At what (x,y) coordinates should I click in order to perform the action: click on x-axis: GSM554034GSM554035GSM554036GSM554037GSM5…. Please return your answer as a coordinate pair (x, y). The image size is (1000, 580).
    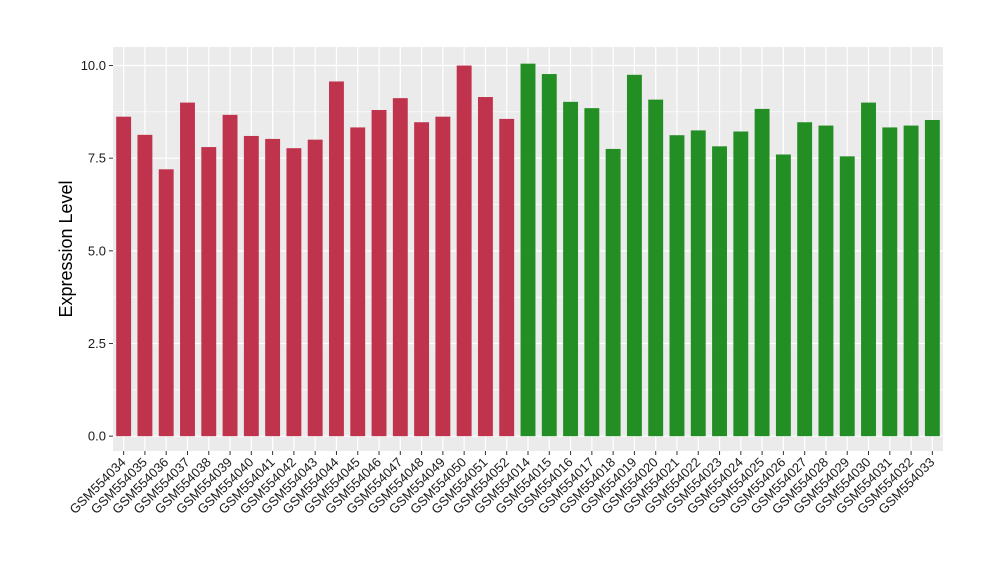
    Looking at the image, I should click on (502, 484).